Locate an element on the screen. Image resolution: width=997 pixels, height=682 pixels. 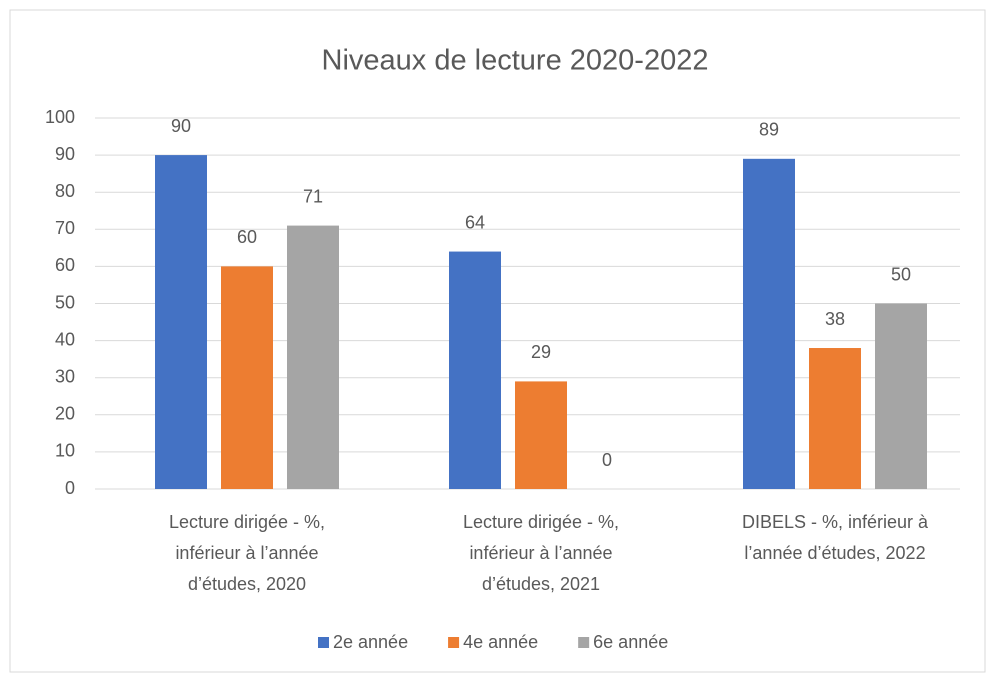
value-label: 38 is located at coordinates (835, 319).